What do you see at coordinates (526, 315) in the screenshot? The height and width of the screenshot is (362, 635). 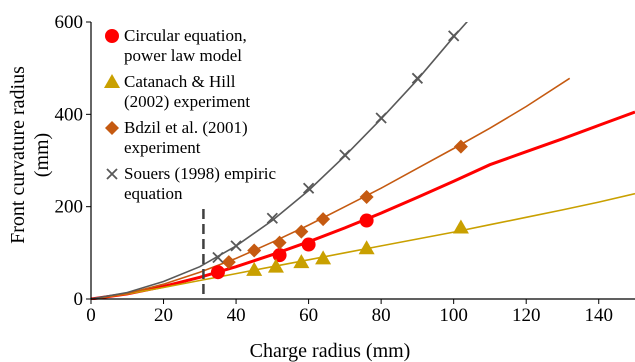 I see `x-tick-label-120: 120` at bounding box center [526, 315].